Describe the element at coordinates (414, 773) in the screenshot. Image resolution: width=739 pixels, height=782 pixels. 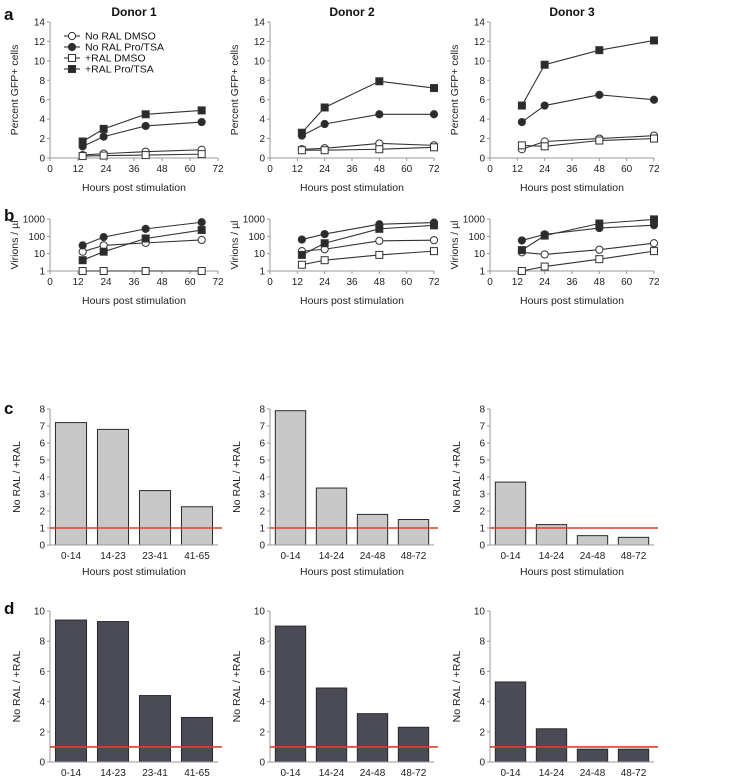
I see `category-label: 48-72` at that location.